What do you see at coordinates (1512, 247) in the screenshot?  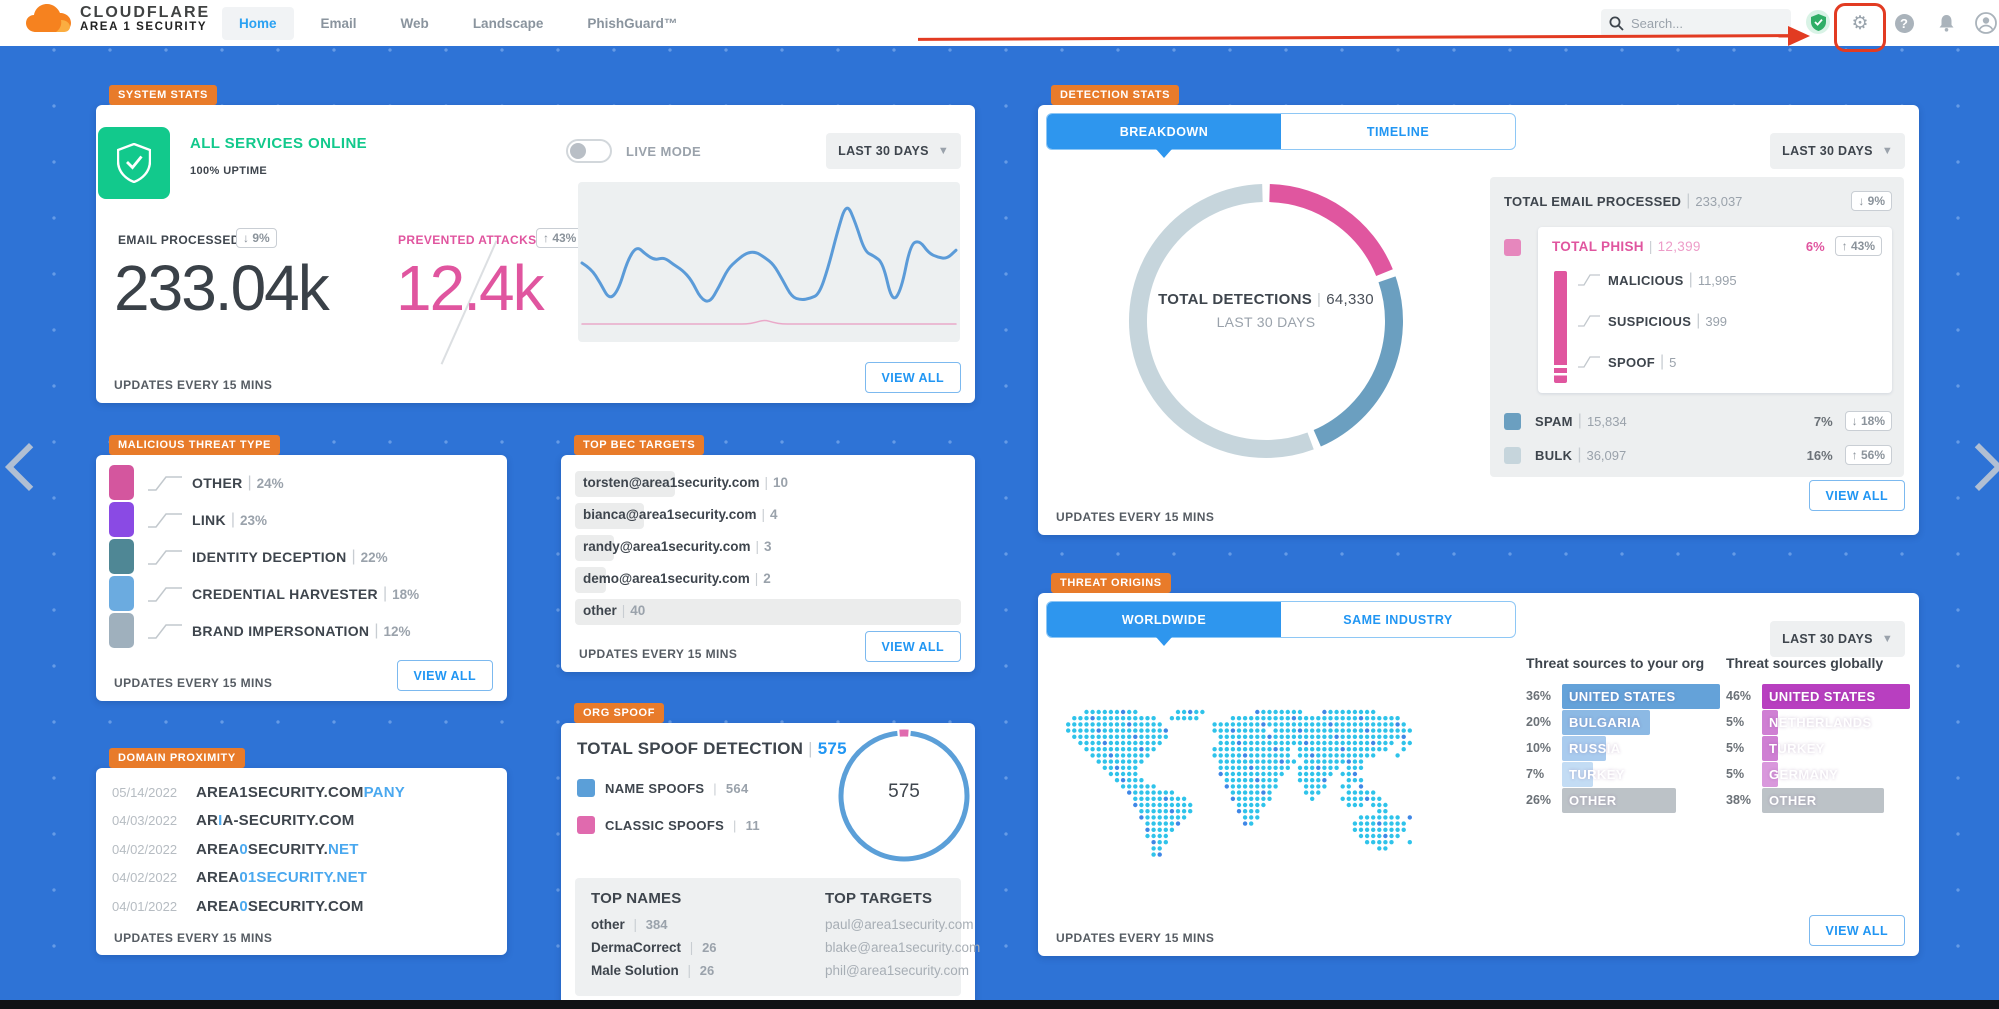 I see `phish-color-chip` at bounding box center [1512, 247].